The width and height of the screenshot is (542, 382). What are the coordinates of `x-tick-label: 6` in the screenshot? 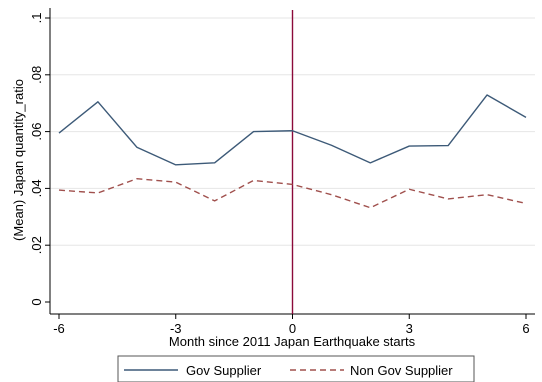 It's located at (525, 328).